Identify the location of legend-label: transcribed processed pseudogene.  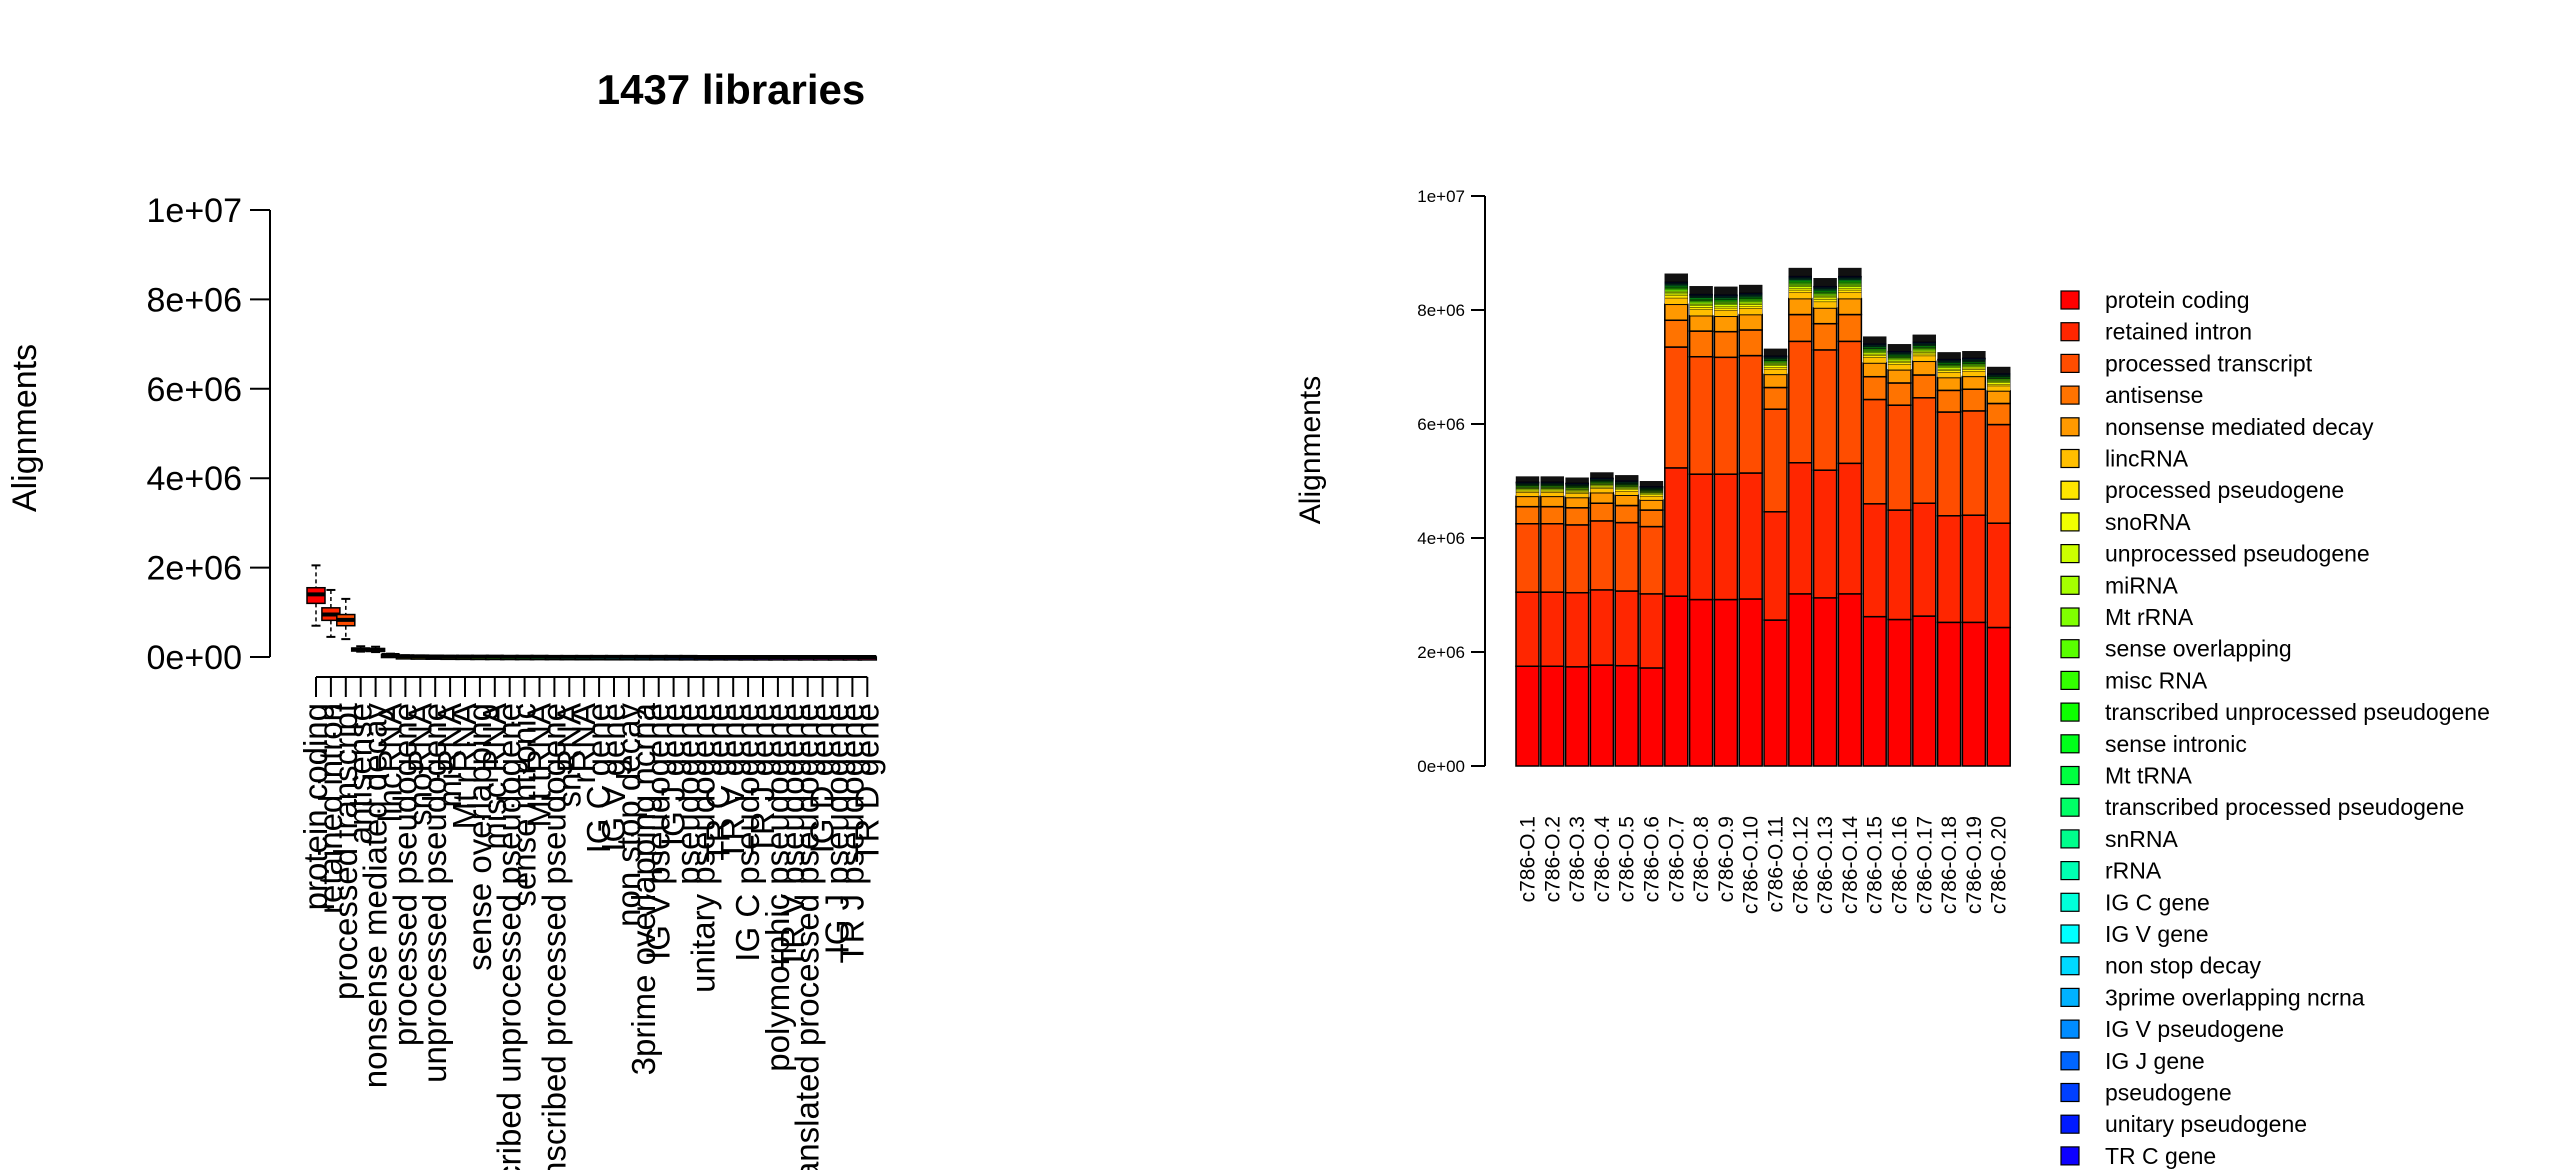
(2284, 807).